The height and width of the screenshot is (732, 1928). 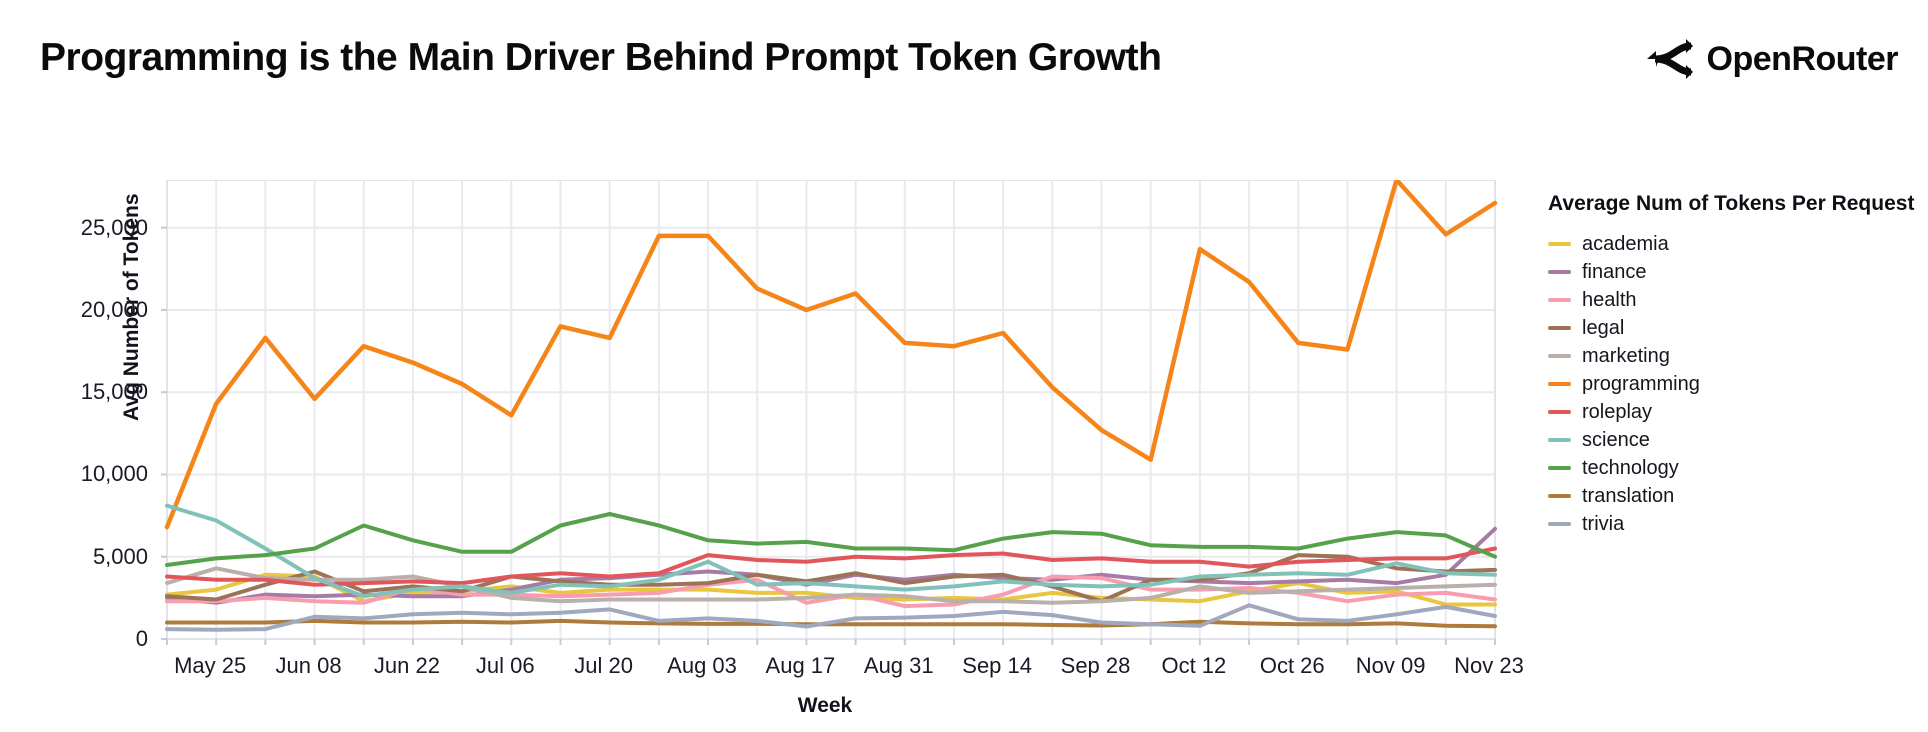 What do you see at coordinates (898, 665) in the screenshot?
I see `x-tick-label: Aug 31` at bounding box center [898, 665].